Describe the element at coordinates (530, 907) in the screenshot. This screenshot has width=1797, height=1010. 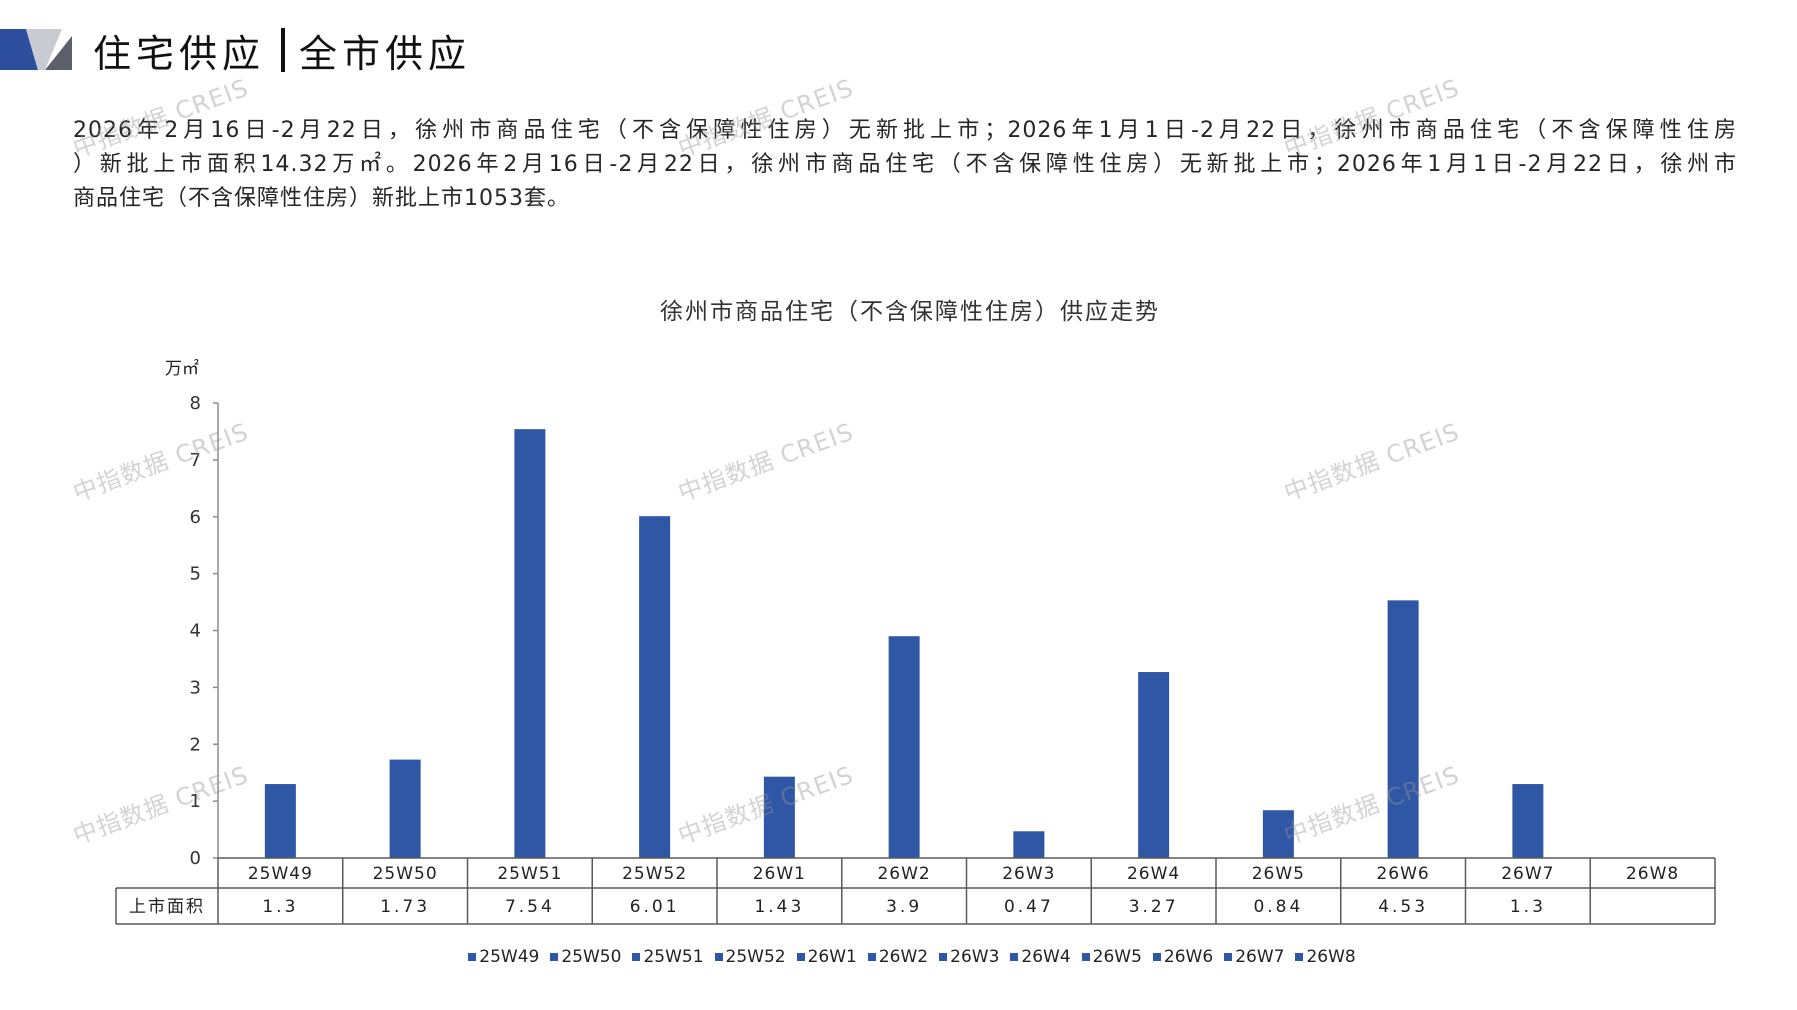
I see `table-value-label: 7.54` at that location.